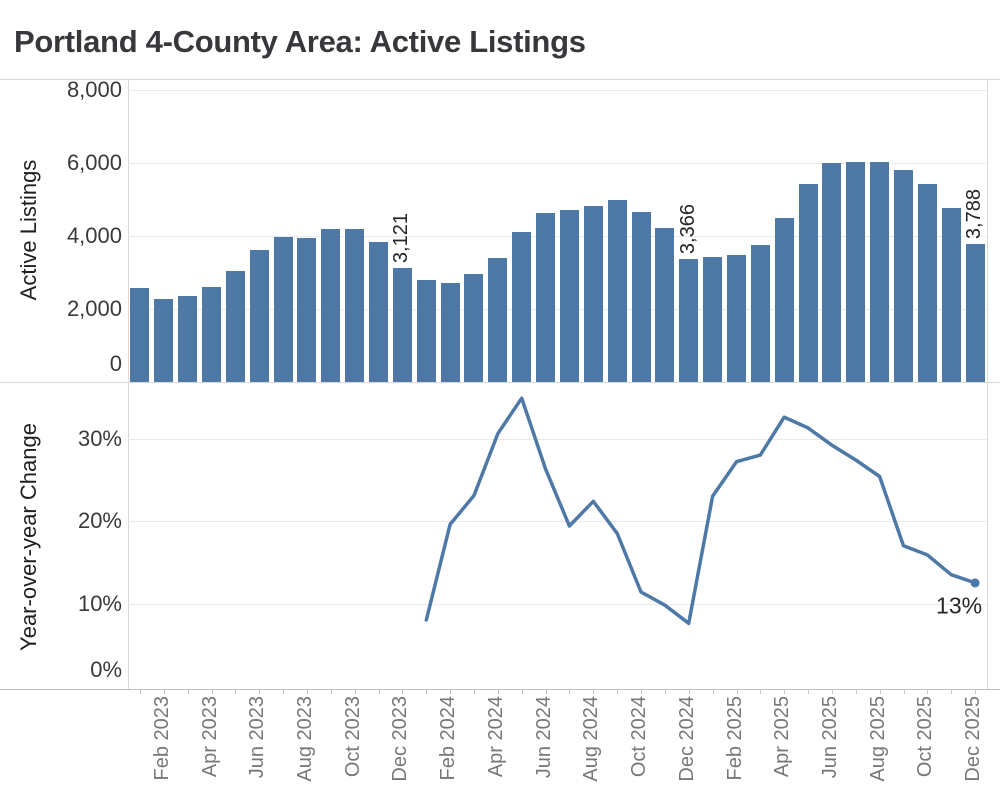 The width and height of the screenshot is (1000, 800). Describe the element at coordinates (959, 605) in the screenshot. I see `line-value-label: 13%` at that location.